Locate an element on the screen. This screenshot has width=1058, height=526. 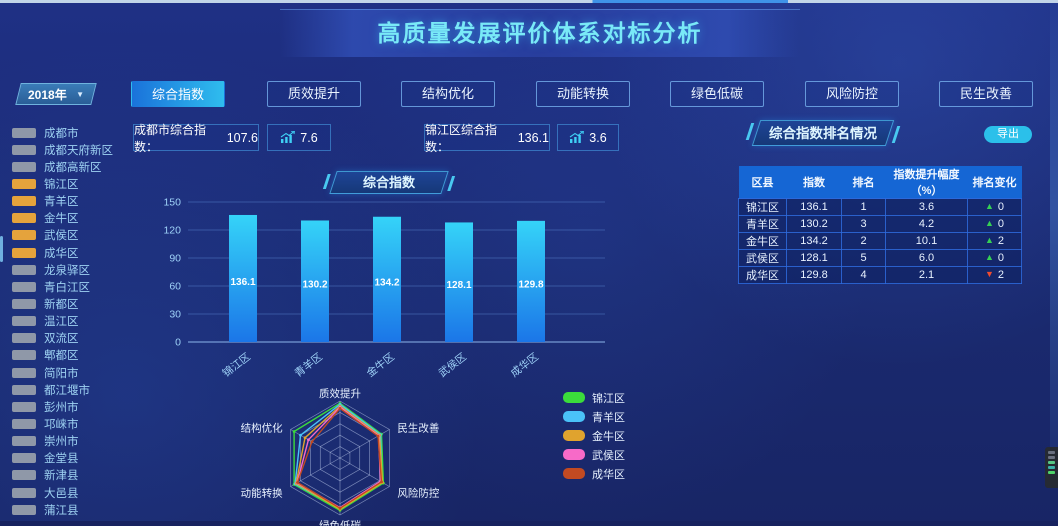
sidebar-scrollbar-thumb is located at coordinates (1, 249).